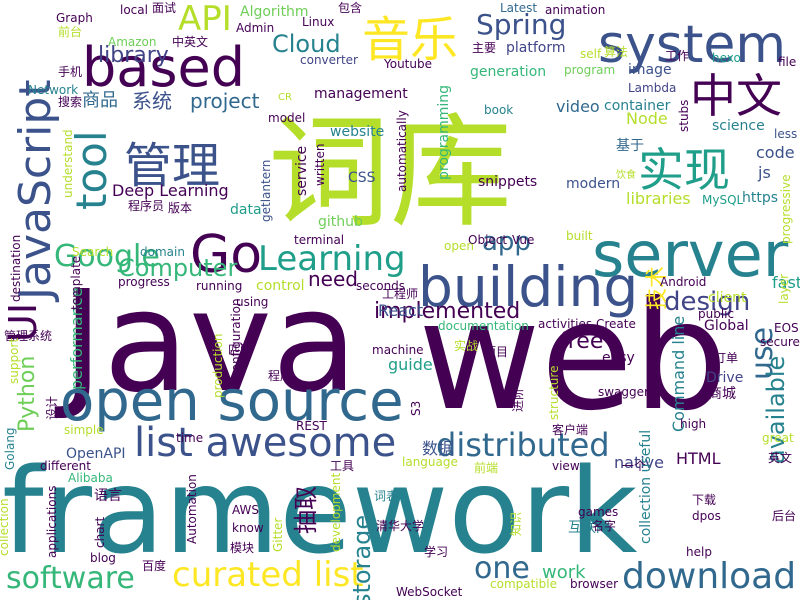 The height and width of the screenshot is (600, 800). Describe the element at coordinates (164, 7) in the screenshot. I see `word-cjk-90: 面试` at that location.